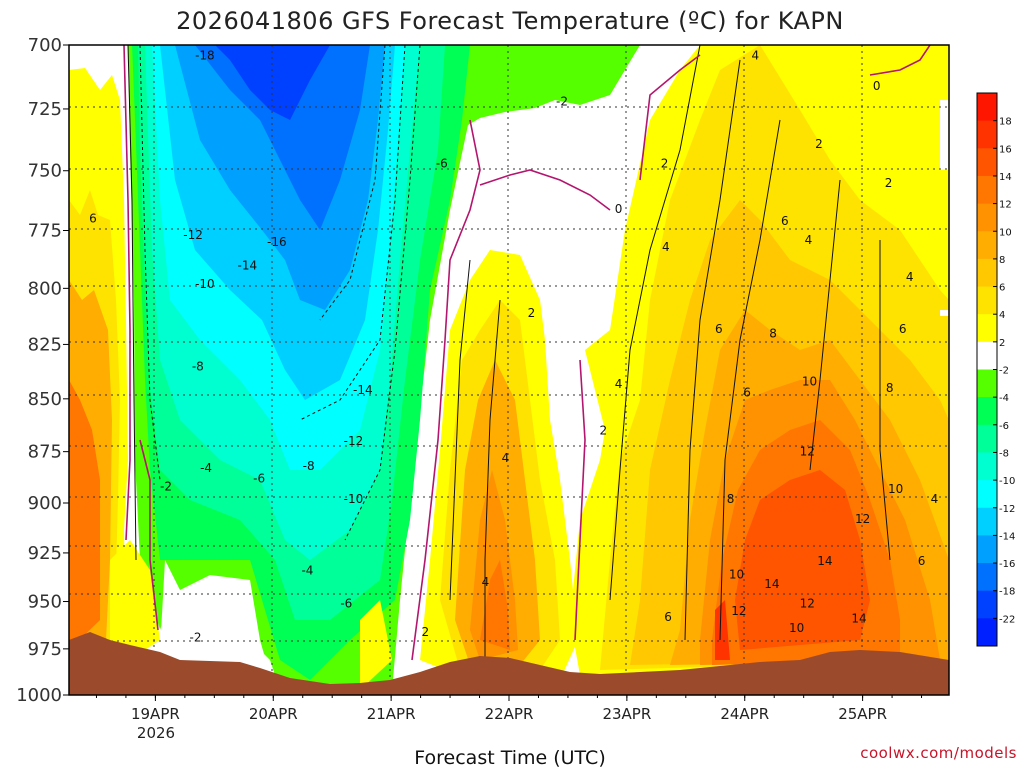 This screenshot has height=768, width=1024. I want to click on y-tick-label: 825, so click(45, 344).